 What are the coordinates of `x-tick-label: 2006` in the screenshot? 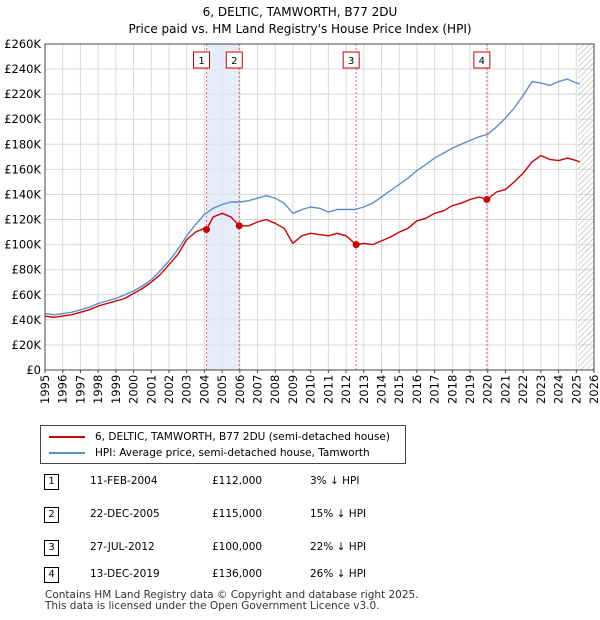 It's located at (240, 389).